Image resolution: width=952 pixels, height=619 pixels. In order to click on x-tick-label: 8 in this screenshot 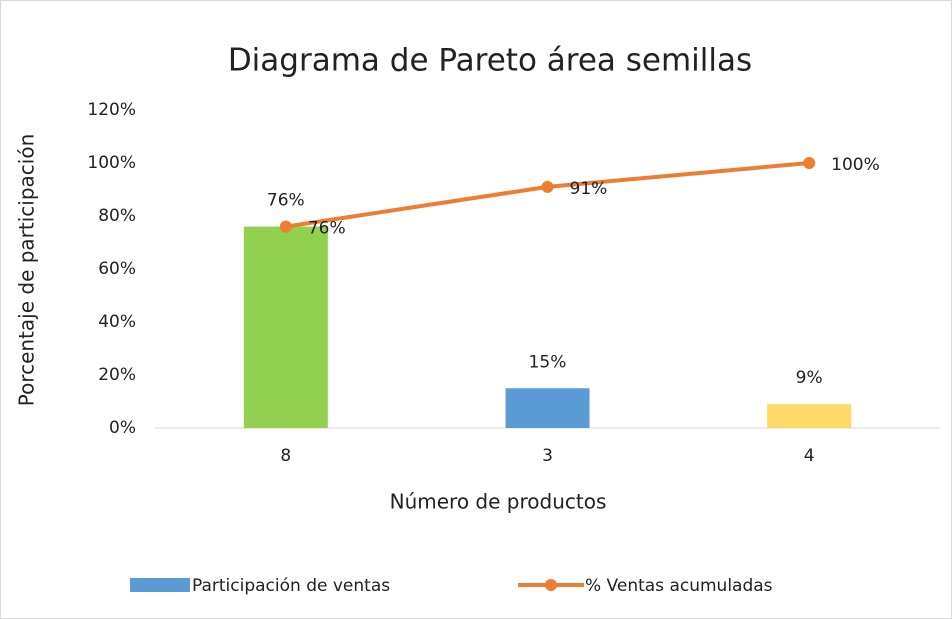, I will do `click(285, 456)`.